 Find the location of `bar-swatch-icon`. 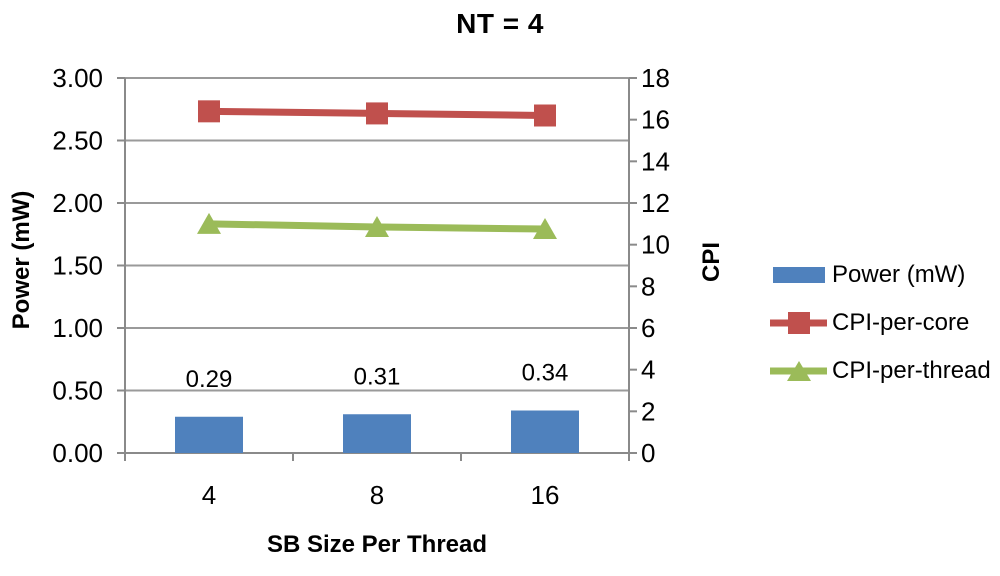

bar-swatch-icon is located at coordinates (799, 275).